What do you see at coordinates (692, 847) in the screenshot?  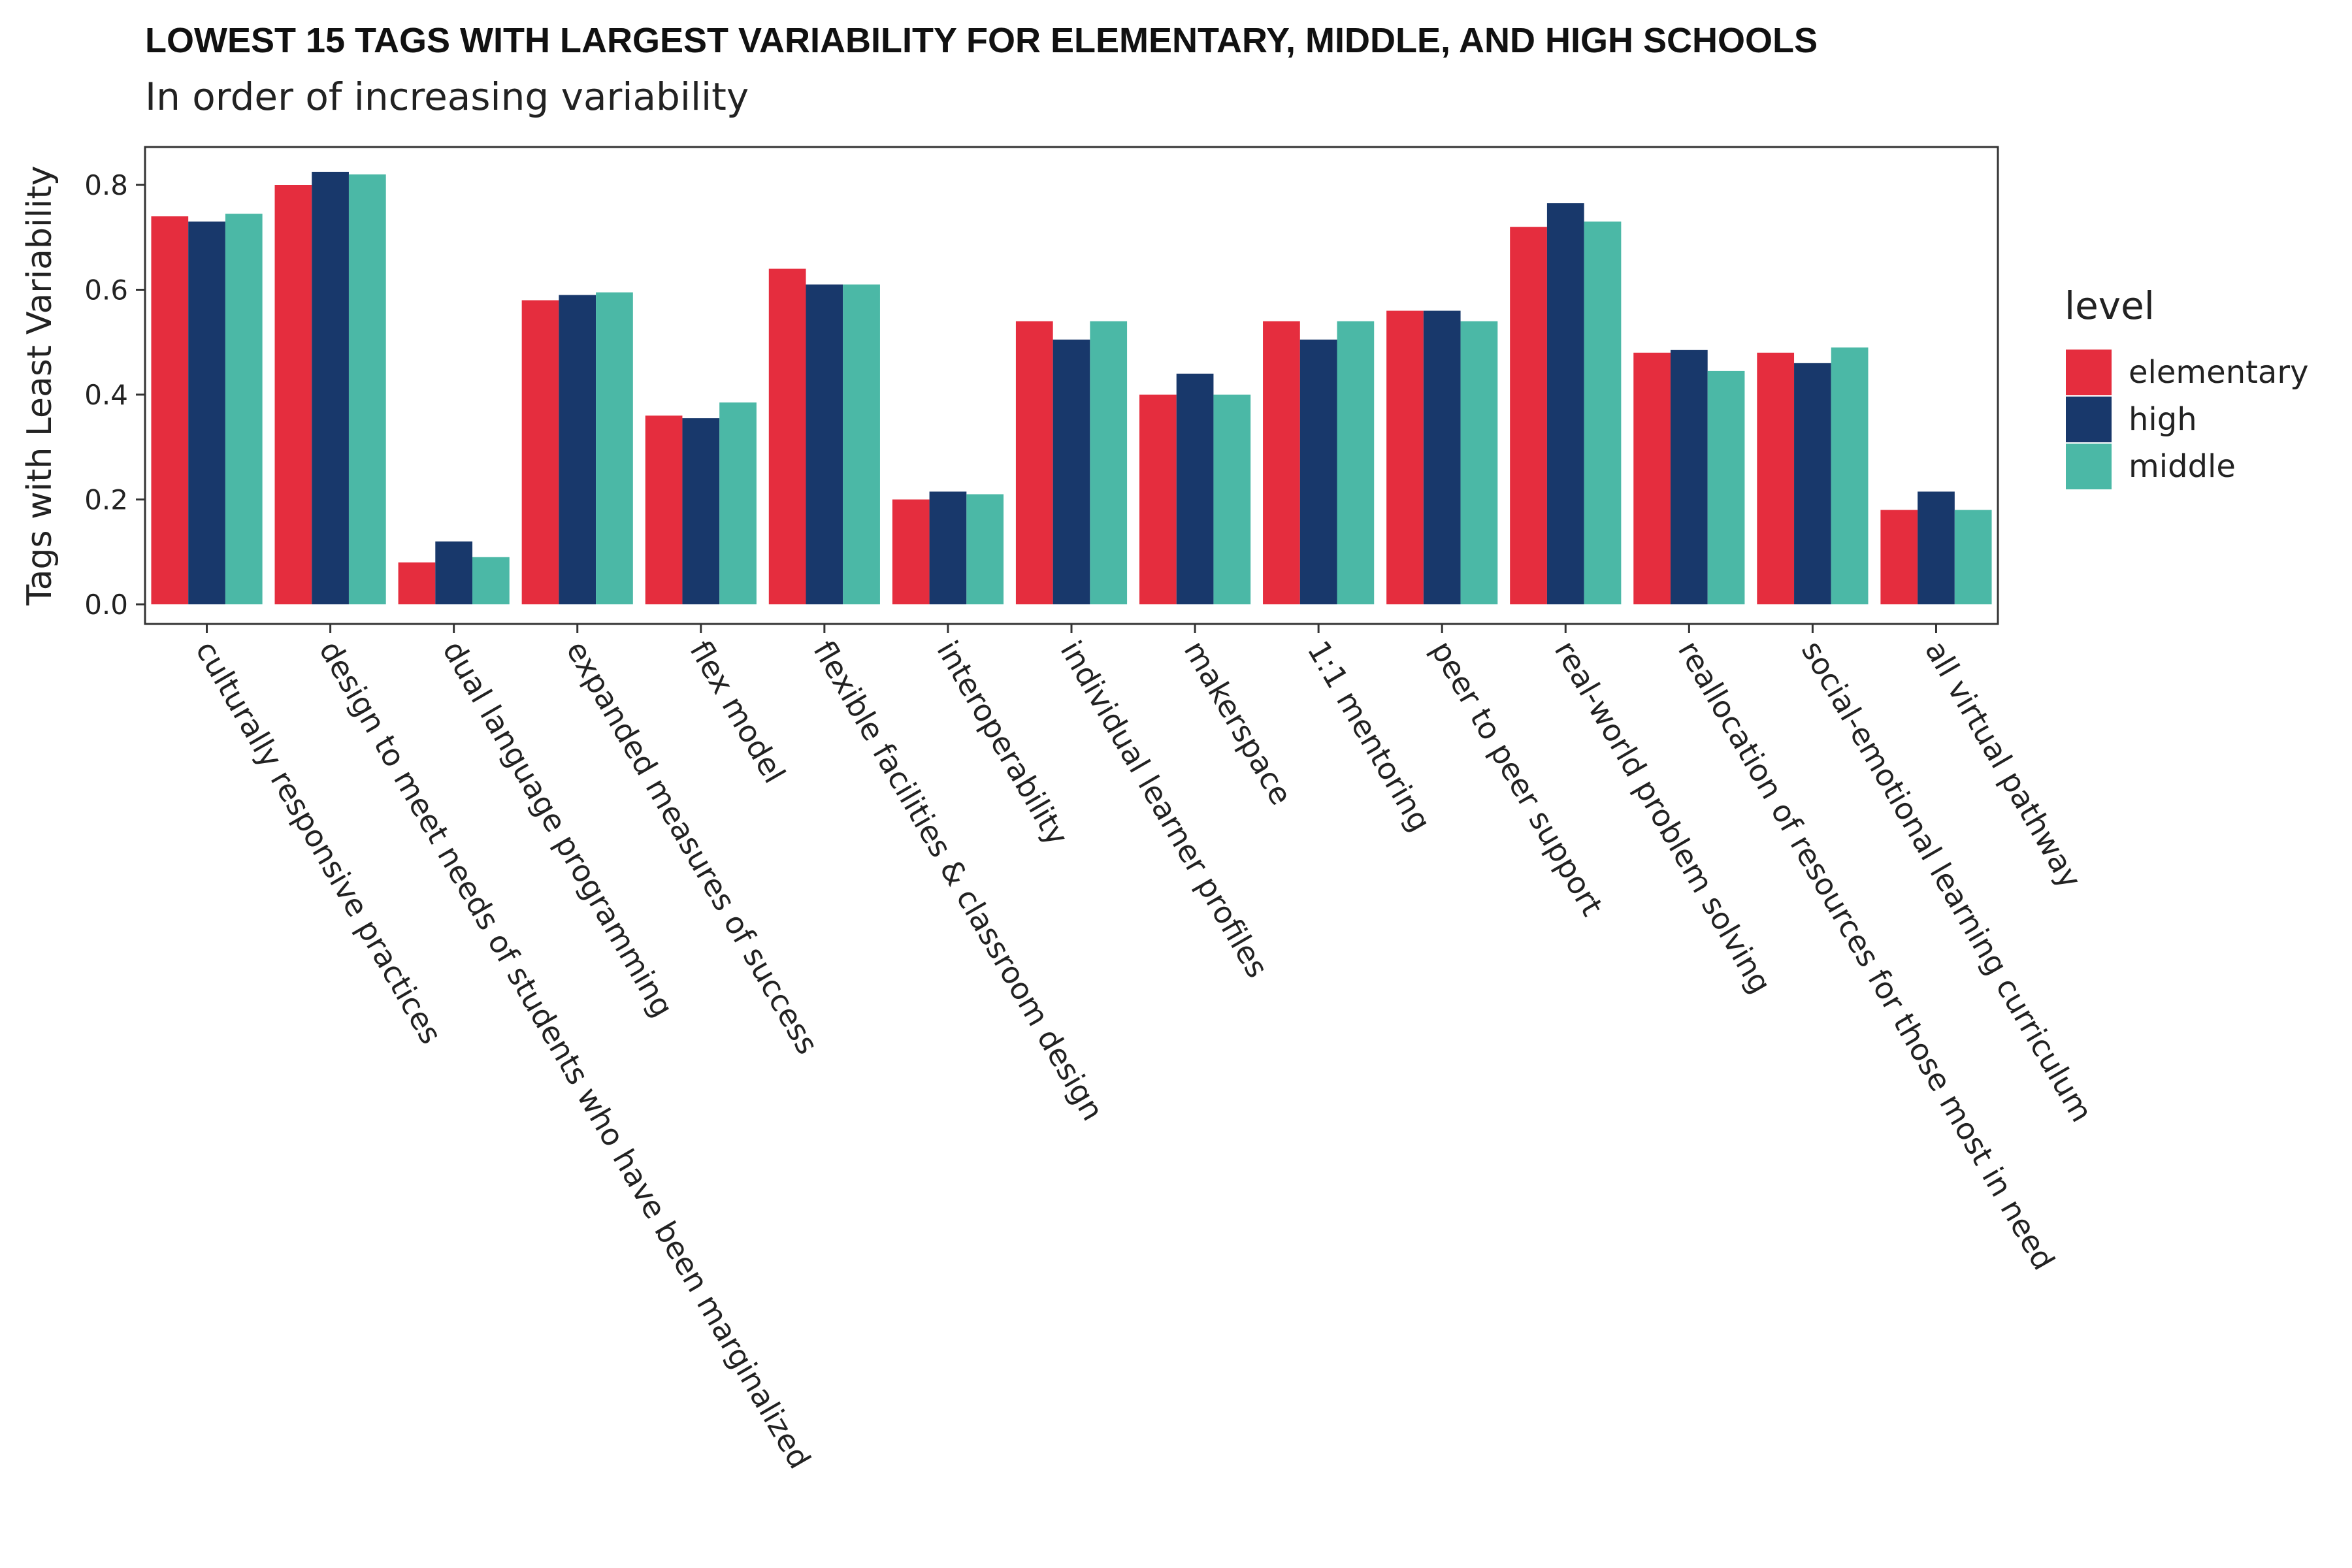 I see `x-tick-label: expanded measures of success` at bounding box center [692, 847].